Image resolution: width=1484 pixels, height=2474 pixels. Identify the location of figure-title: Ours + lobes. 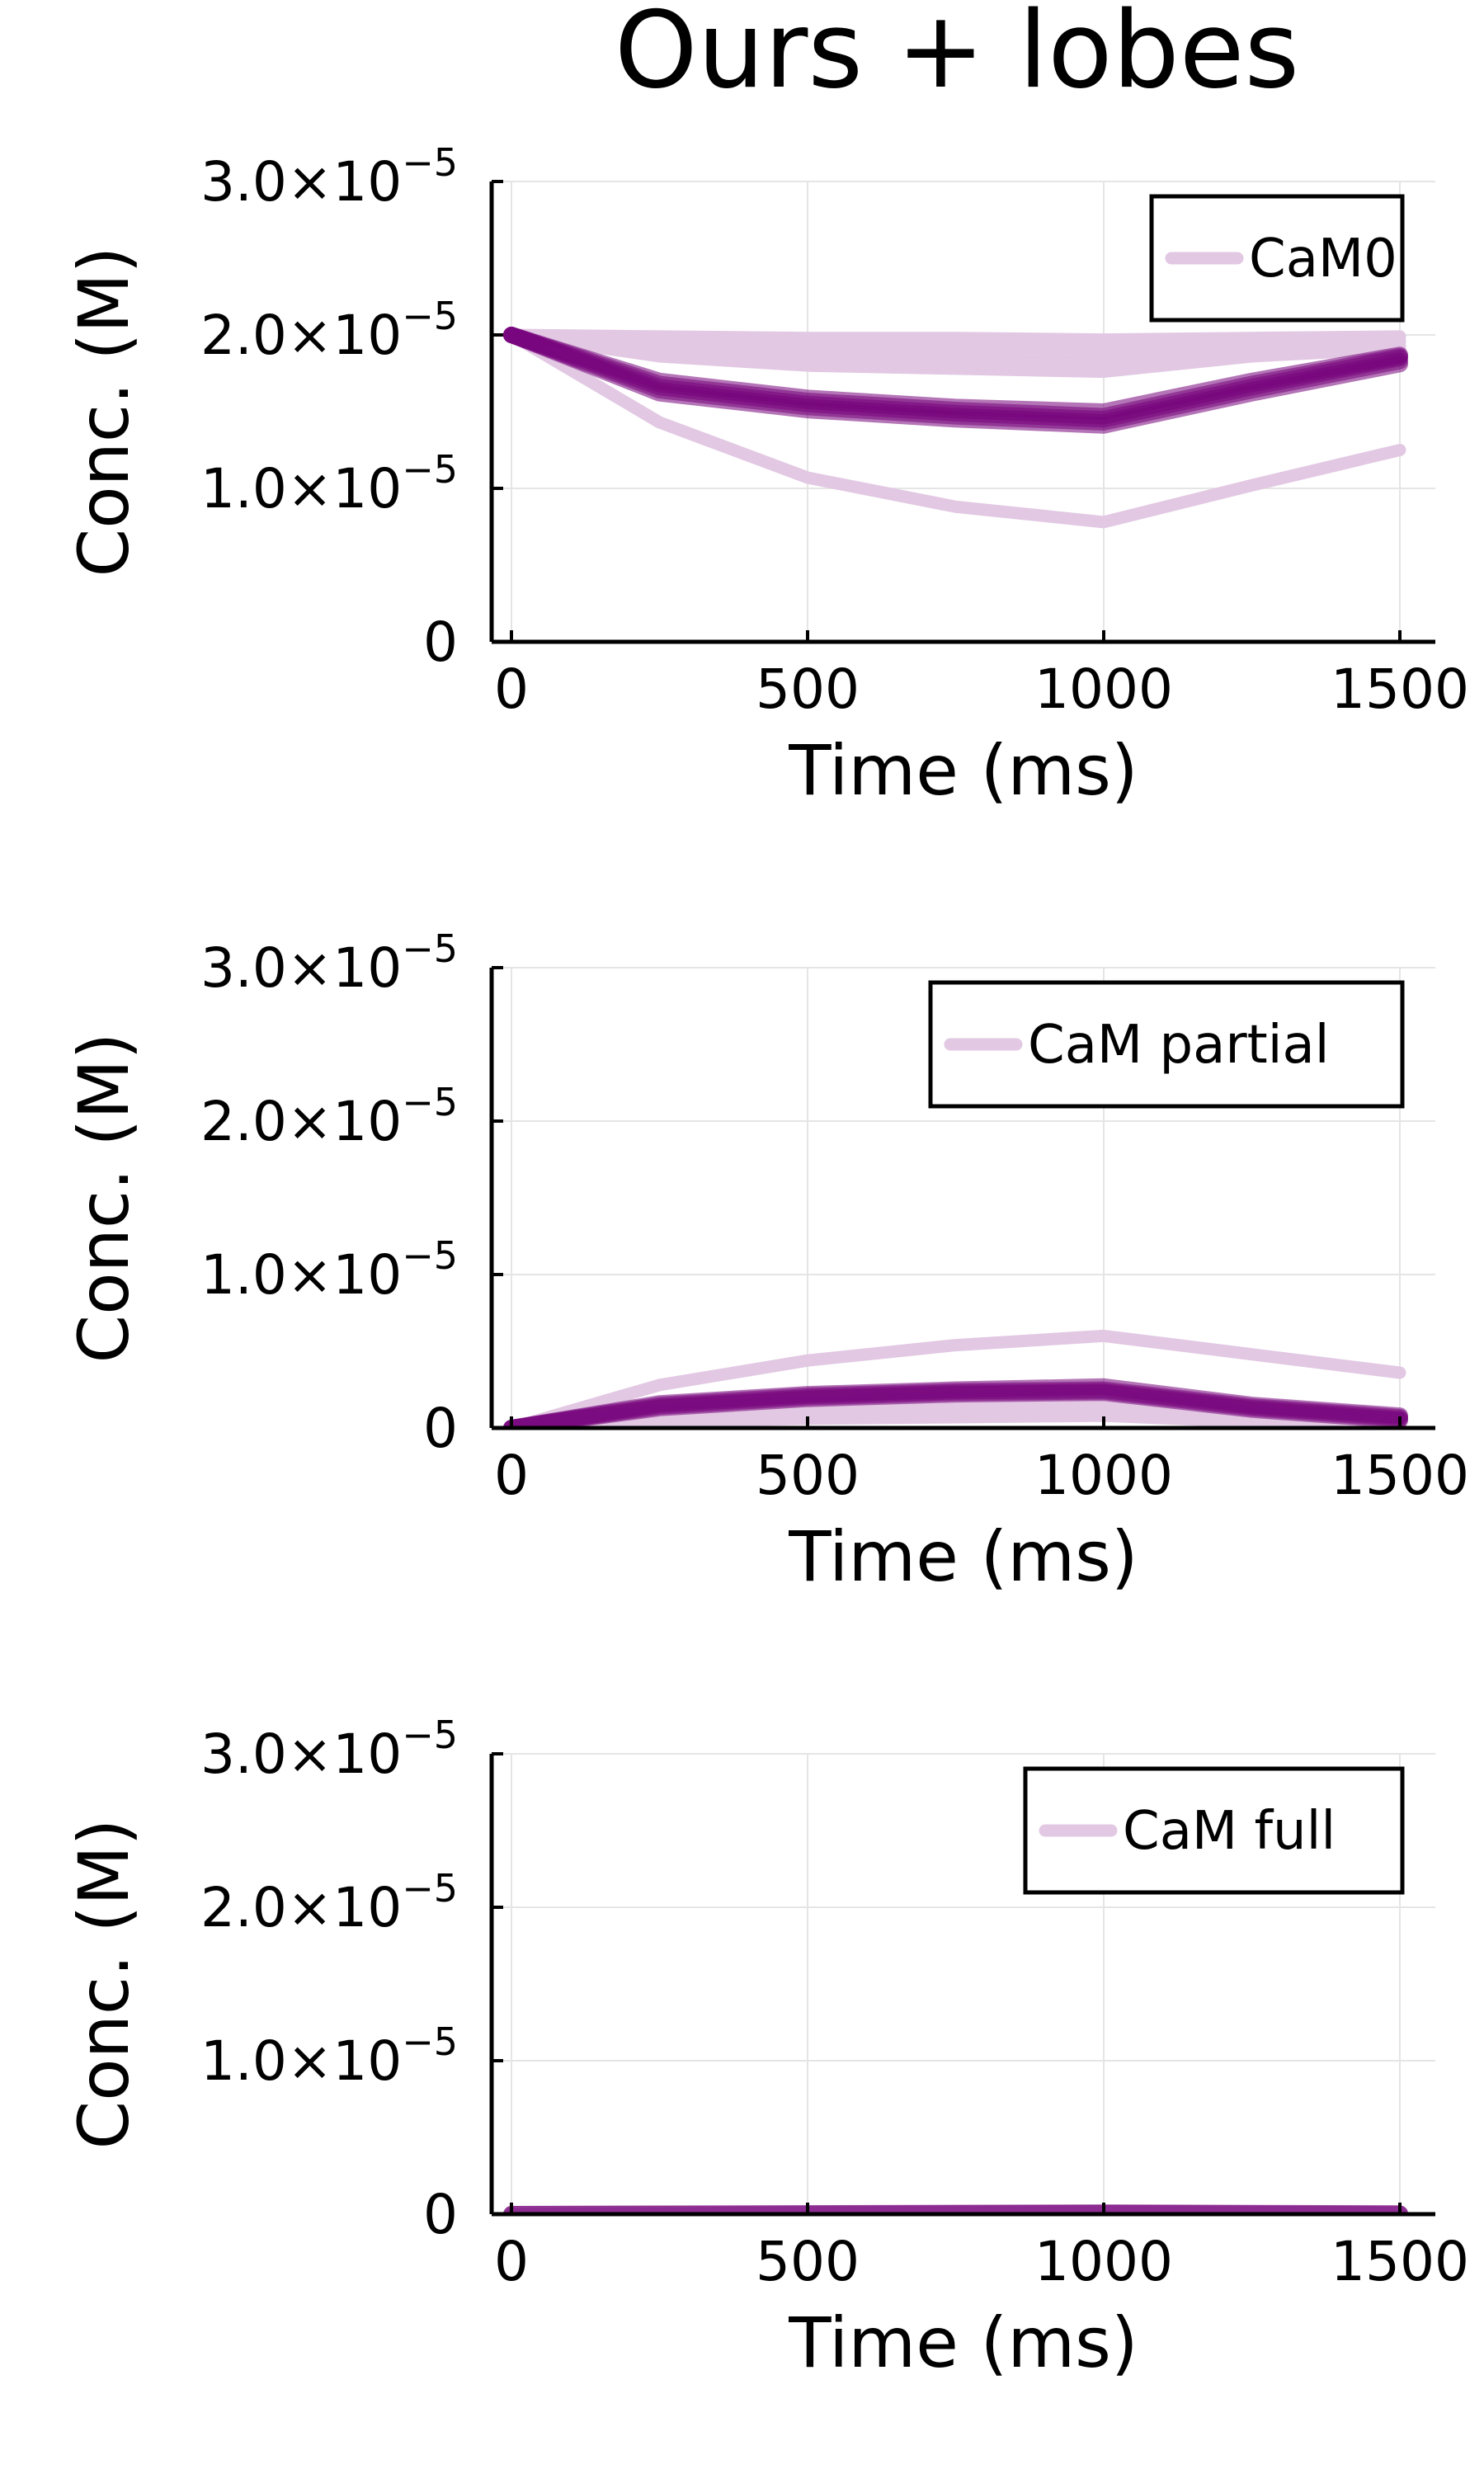
(957, 56).